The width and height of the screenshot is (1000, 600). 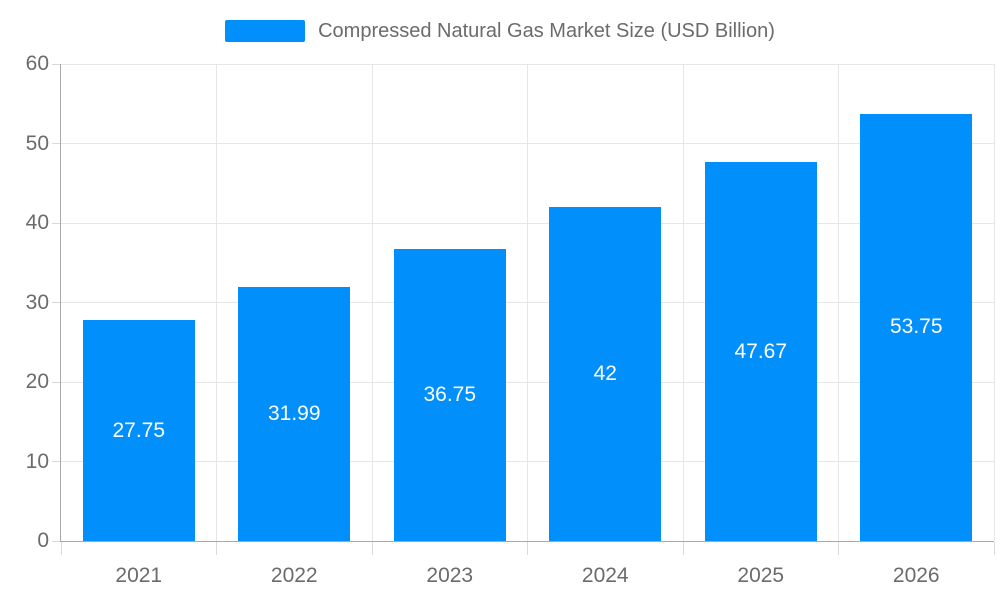 I want to click on y-axis-label: 40, so click(x=37, y=222).